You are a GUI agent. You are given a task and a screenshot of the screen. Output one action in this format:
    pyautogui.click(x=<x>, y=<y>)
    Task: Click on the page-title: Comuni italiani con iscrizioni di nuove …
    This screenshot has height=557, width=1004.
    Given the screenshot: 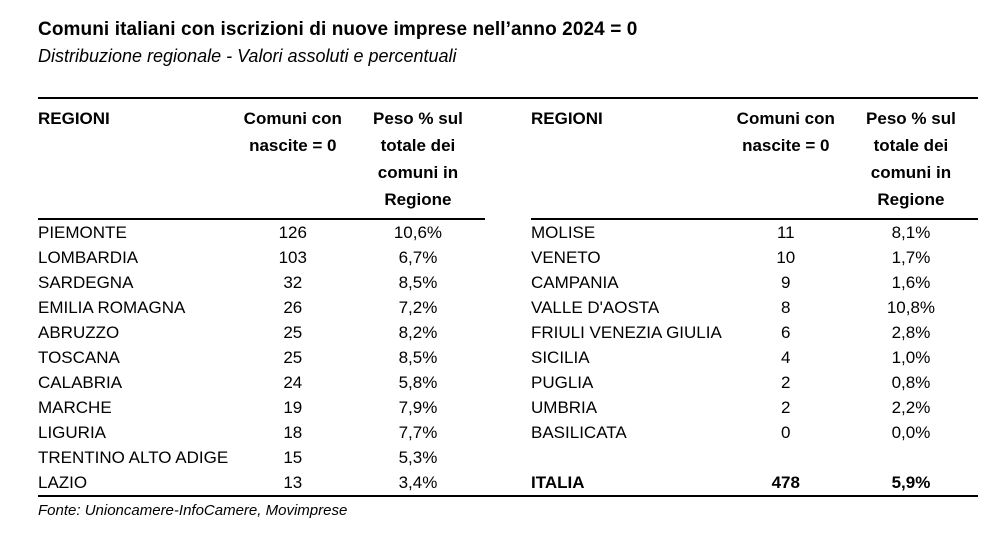 What is the action you would take?
    pyautogui.click(x=338, y=29)
    